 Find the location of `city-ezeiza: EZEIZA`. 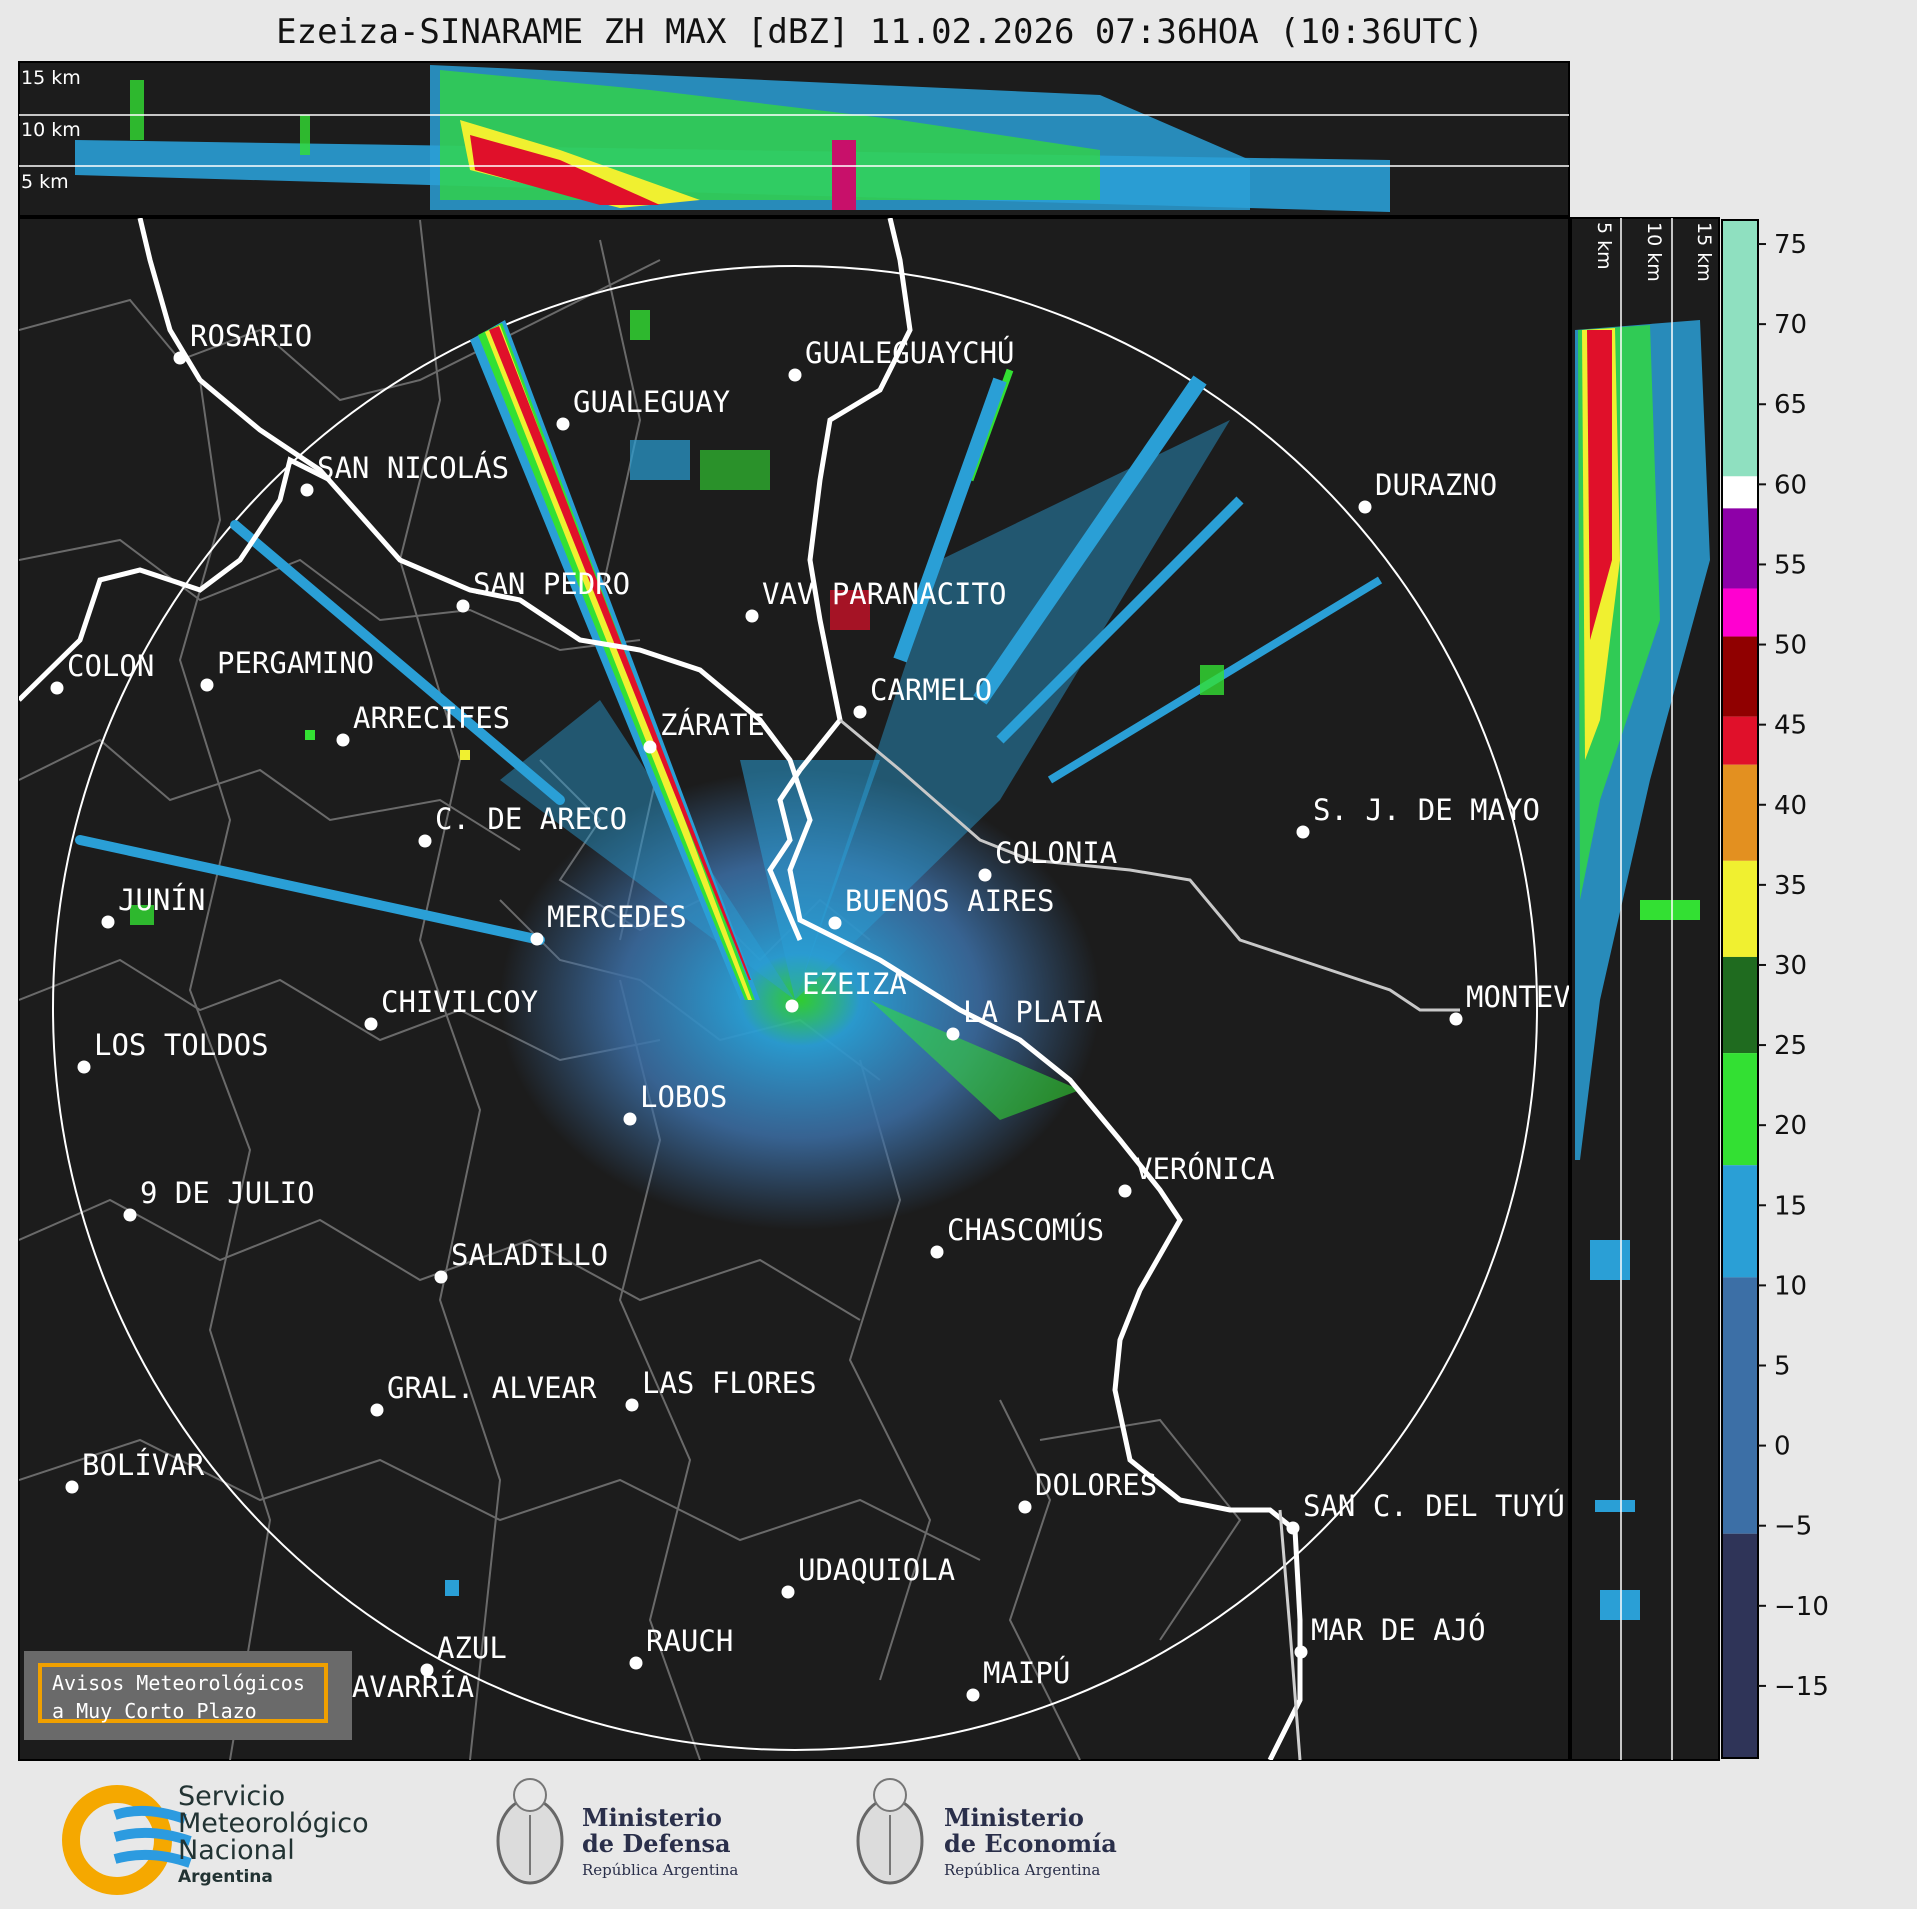

city-ezeiza: EZEIZA is located at coordinates (846, 990).